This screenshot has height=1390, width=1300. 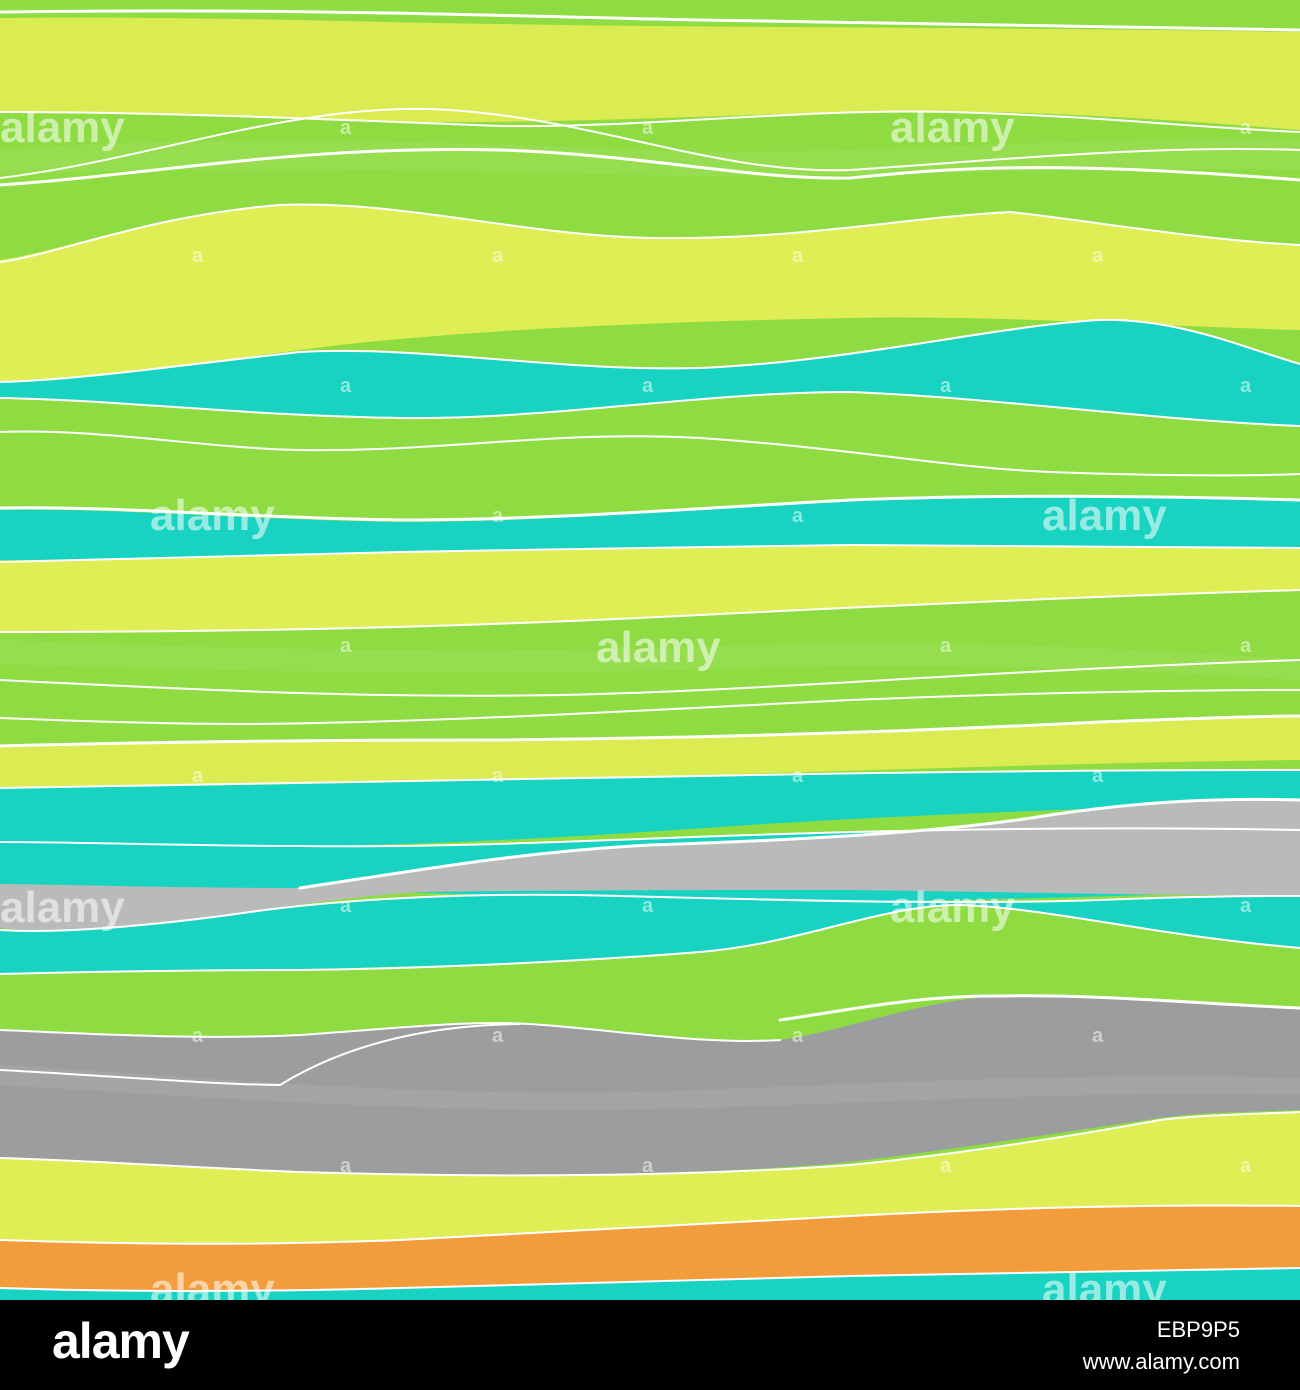 I want to click on band-light-gray, so click(x=650, y=865).